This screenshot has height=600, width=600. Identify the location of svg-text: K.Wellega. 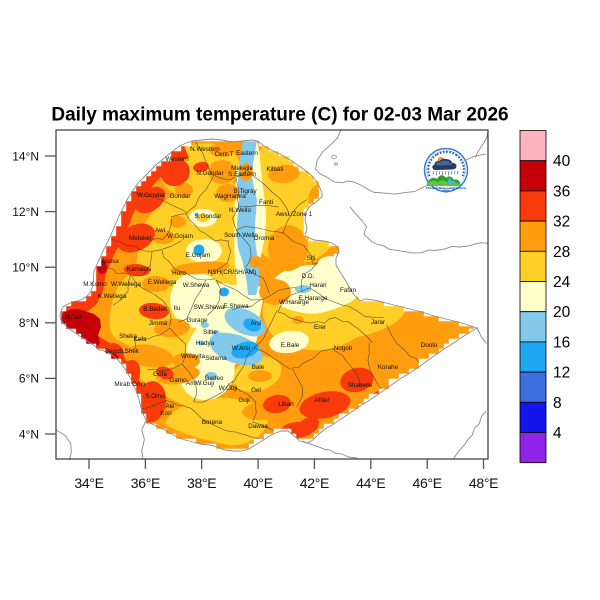
(112, 296).